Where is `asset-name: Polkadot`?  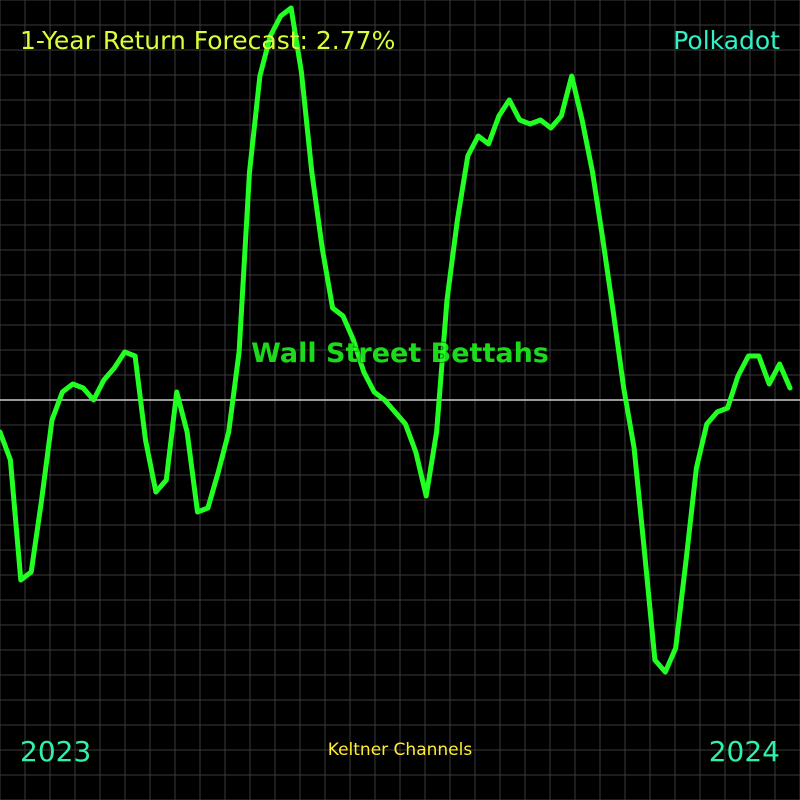 asset-name: Polkadot is located at coordinates (726, 40).